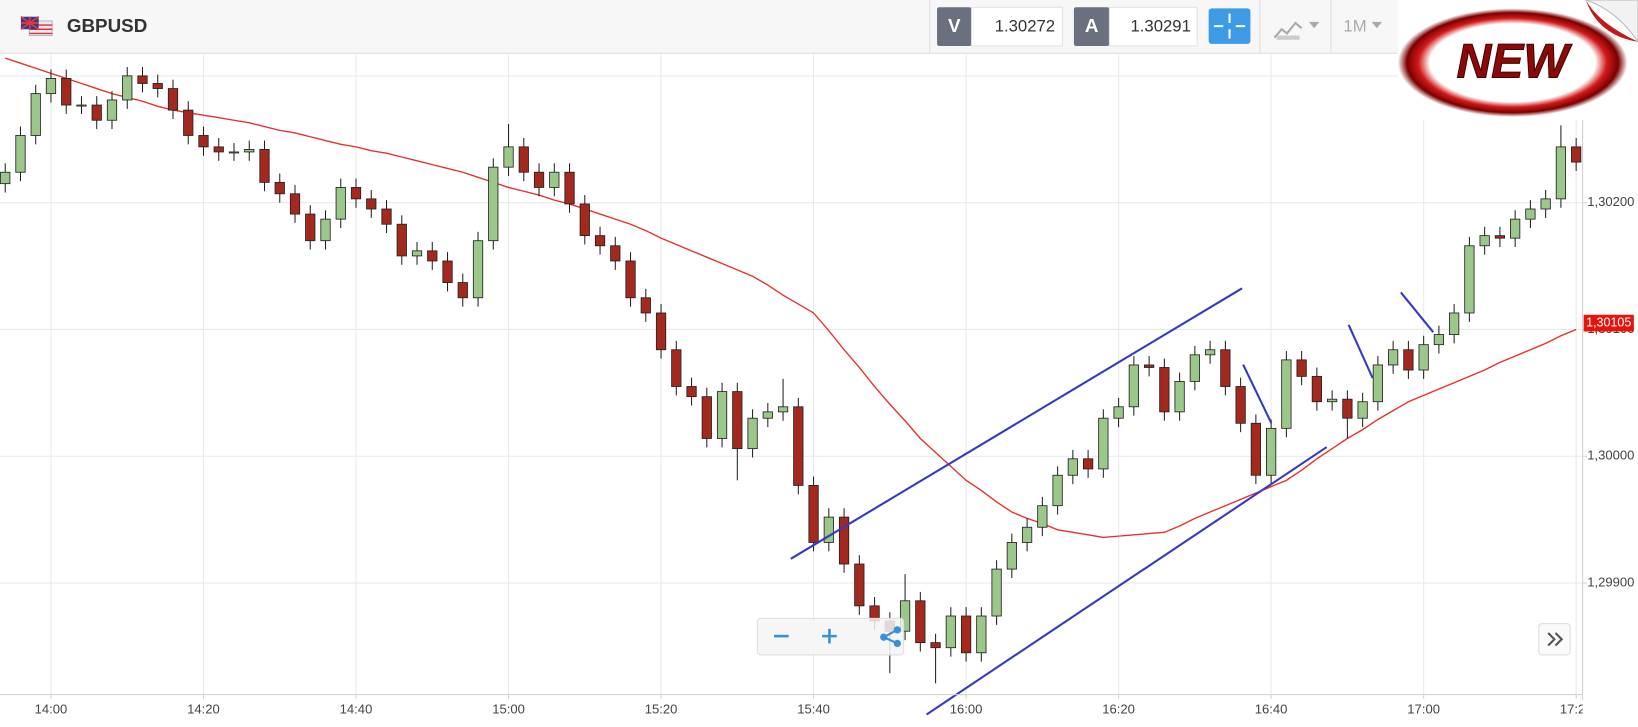 The width and height of the screenshot is (1638, 727). What do you see at coordinates (966, 709) in the screenshot?
I see `x-tick-label: 16:00` at bounding box center [966, 709].